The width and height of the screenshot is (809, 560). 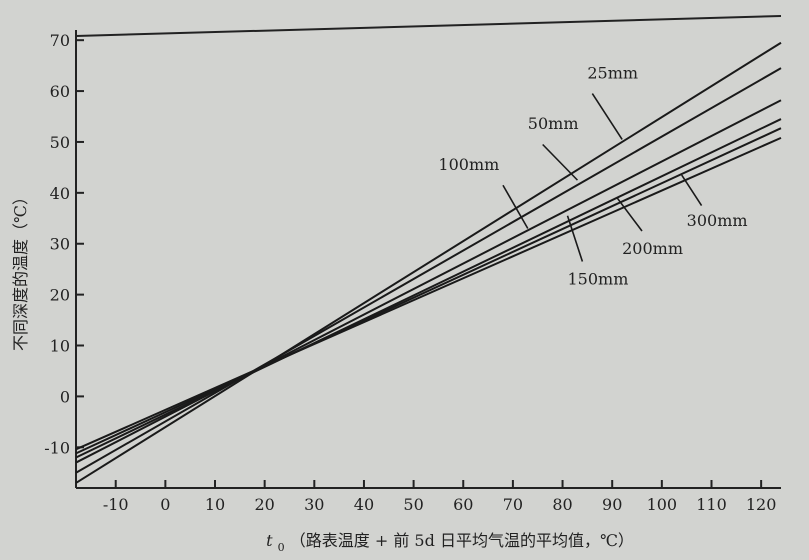 What do you see at coordinates (662, 504) in the screenshot?
I see `x-tick-label: 100` at bounding box center [662, 504].